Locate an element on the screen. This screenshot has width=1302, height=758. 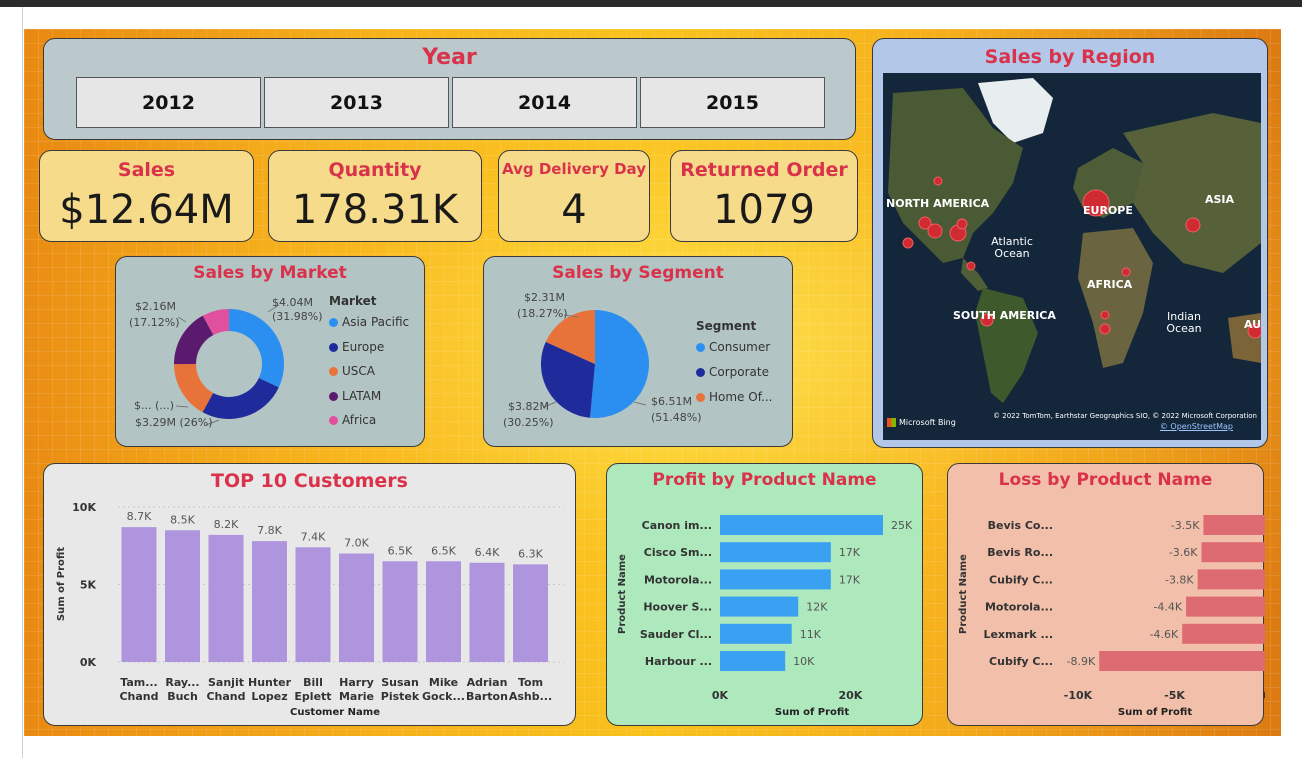
x-tick-label: 0K is located at coordinates (1264, 695).